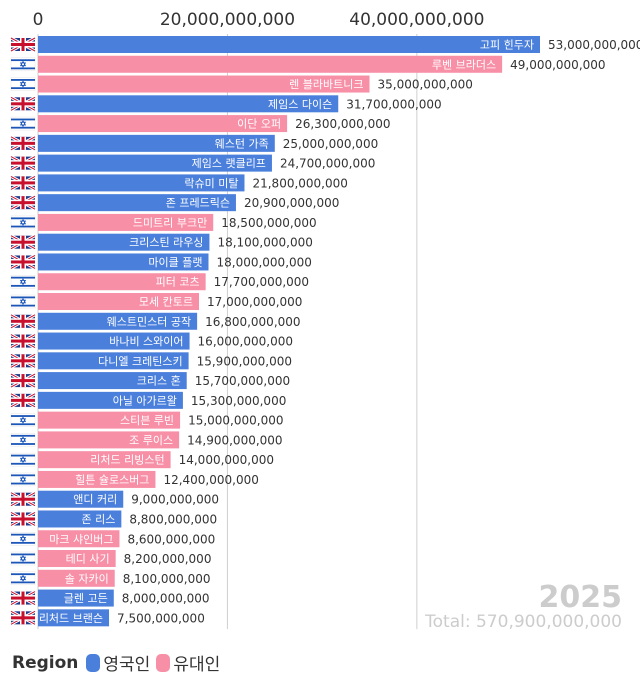 The image size is (640, 684). What do you see at coordinates (98, 519) in the screenshot?
I see `bar-name-label: 존 리스` at bounding box center [98, 519].